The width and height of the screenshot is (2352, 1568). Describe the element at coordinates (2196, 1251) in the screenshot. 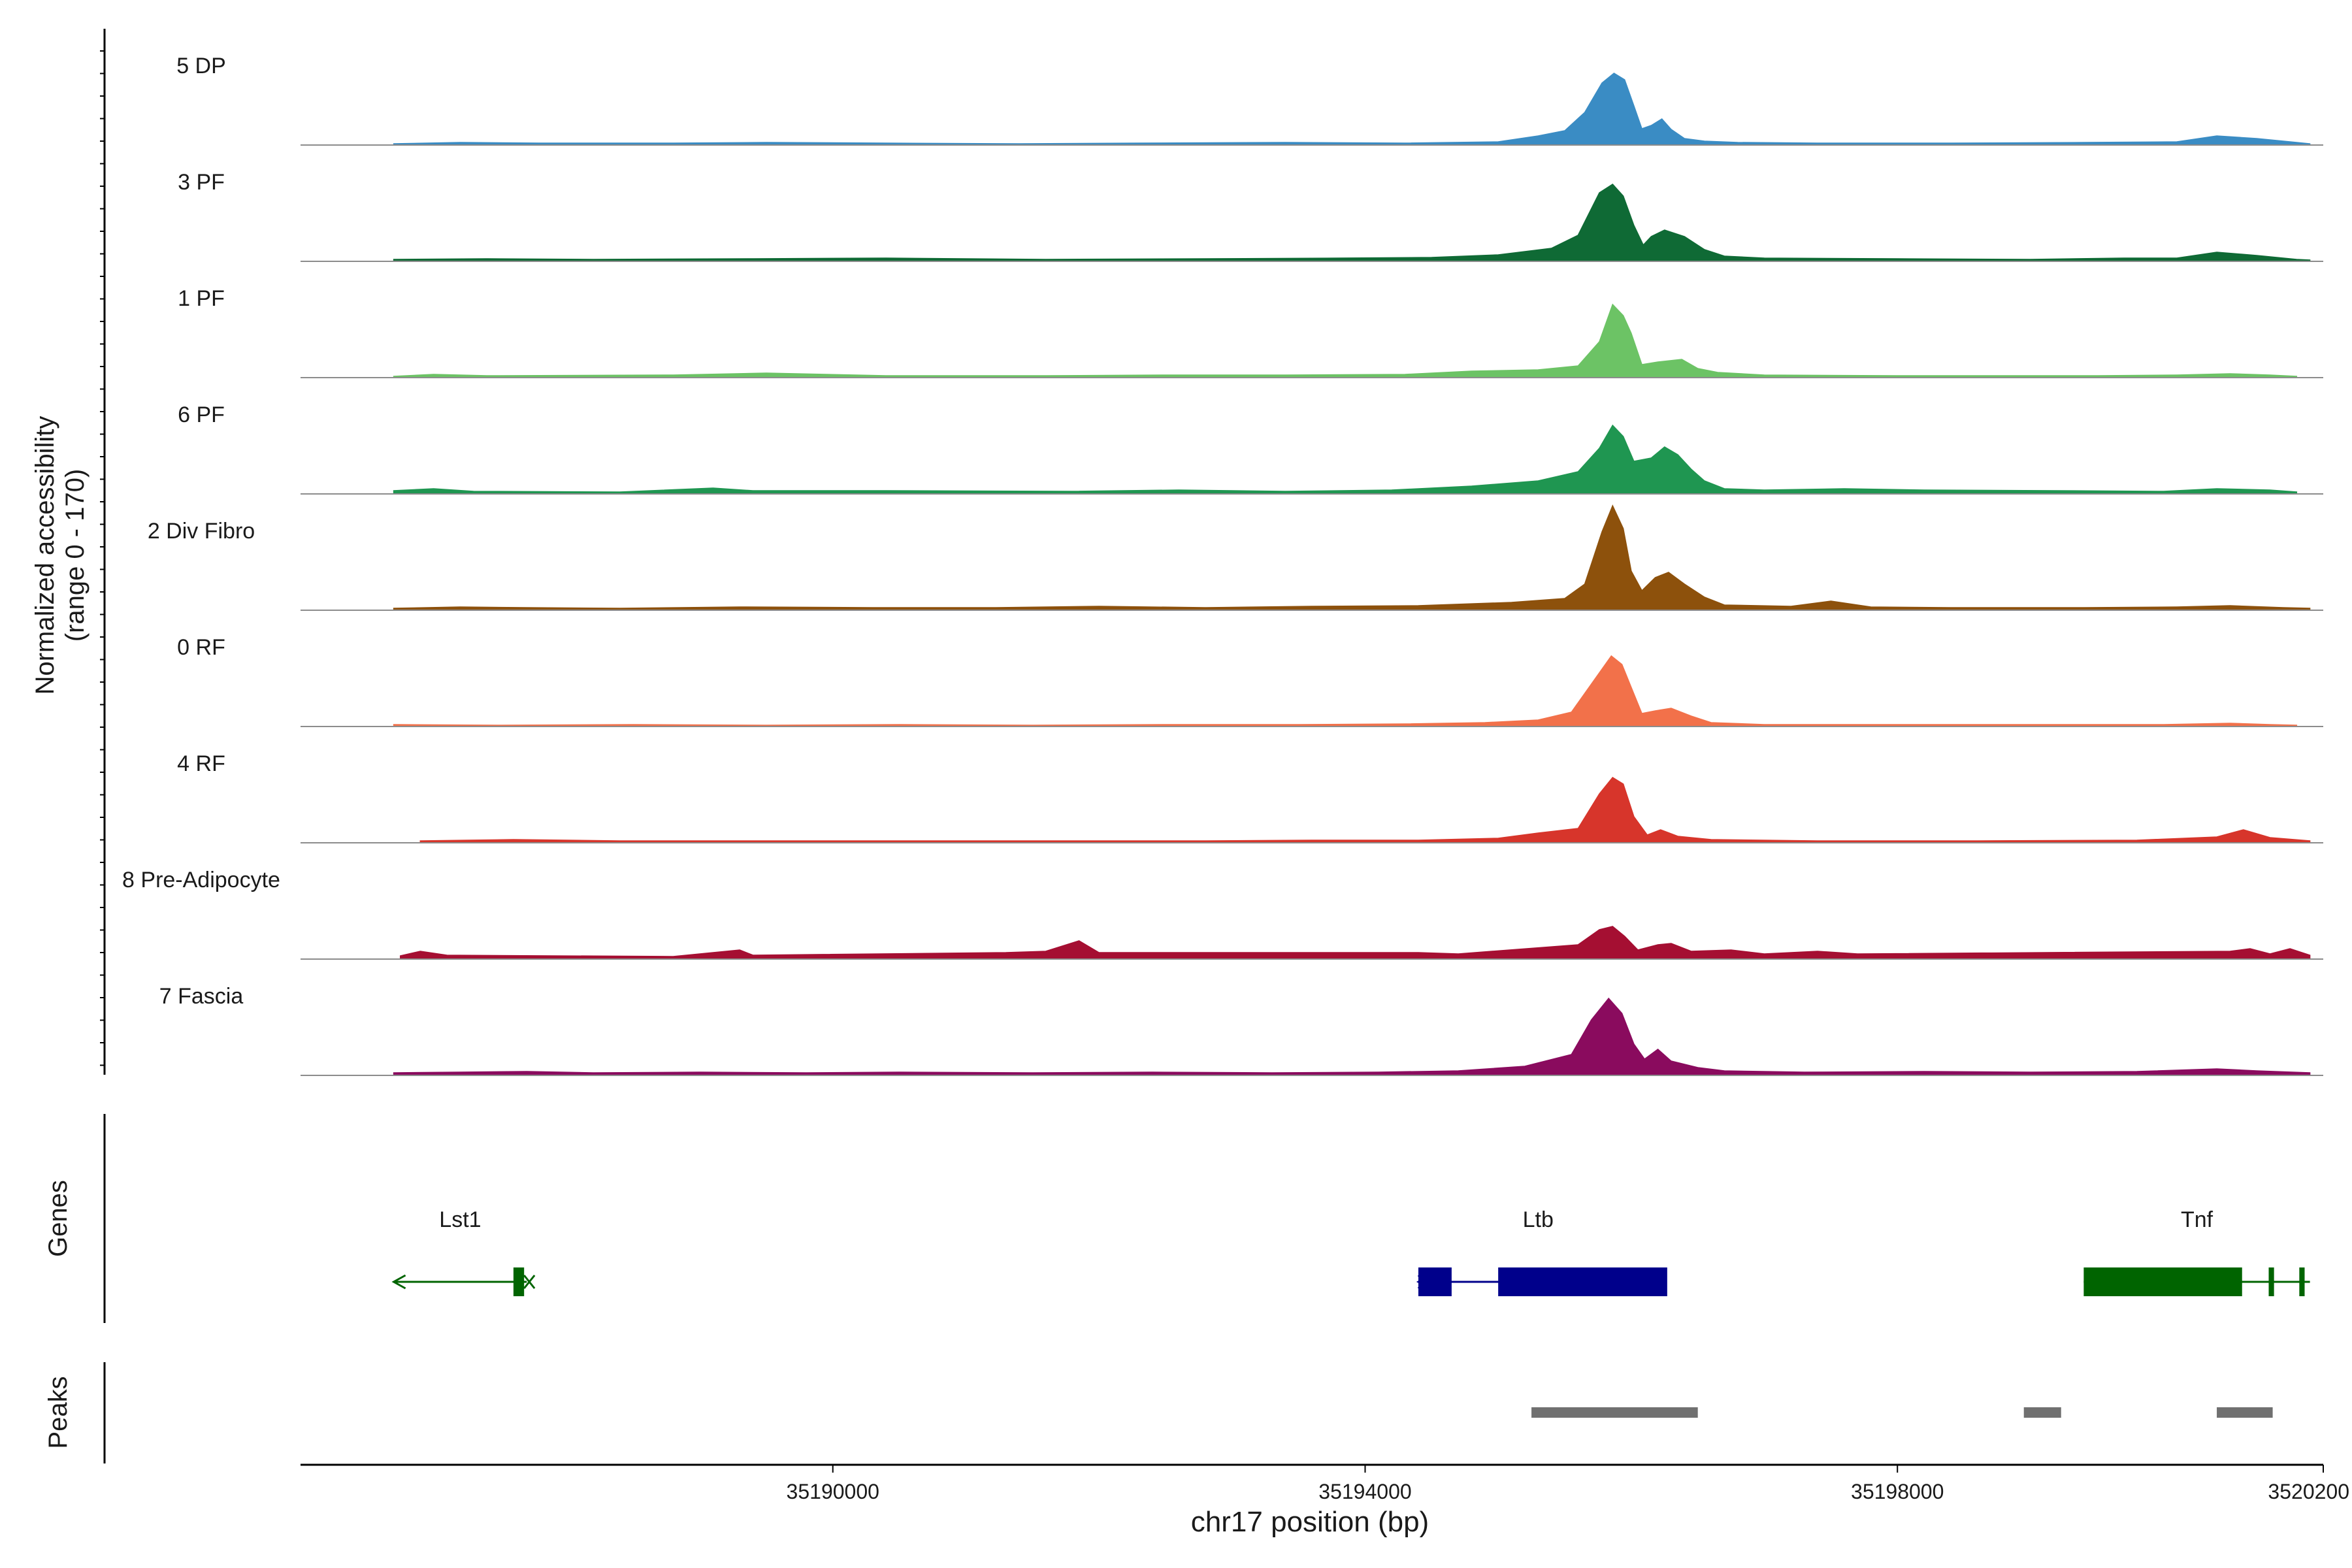

I see `gene-tnf: Tnf` at that location.